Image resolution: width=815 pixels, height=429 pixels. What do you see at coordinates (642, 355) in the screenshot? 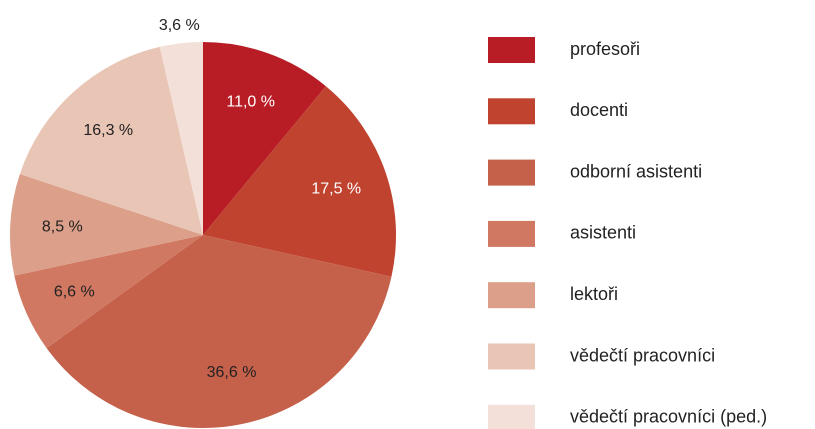
I see `legend-label: vědečtí pracovníci` at bounding box center [642, 355].